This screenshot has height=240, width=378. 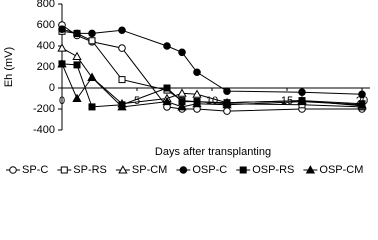 I want to click on legend-item: SP-RS, so click(x=82, y=170).